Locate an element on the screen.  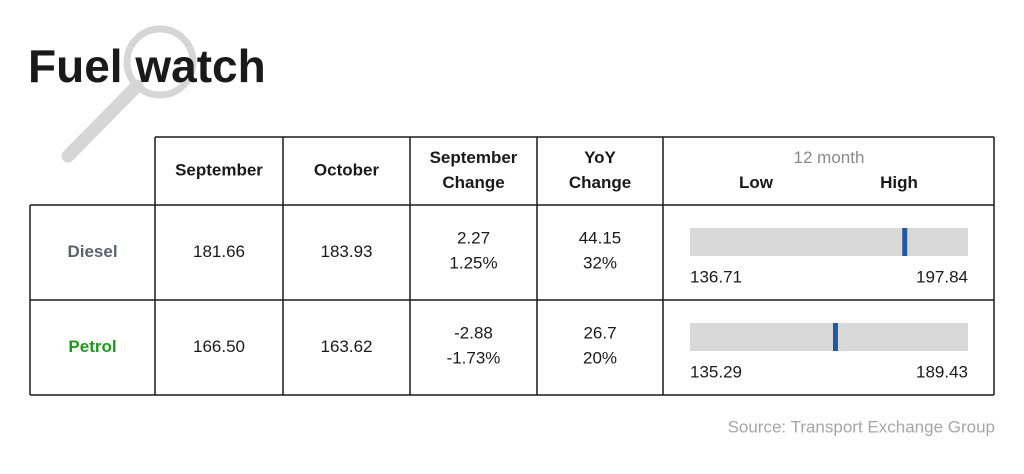
column-header: October is located at coordinates (347, 169).